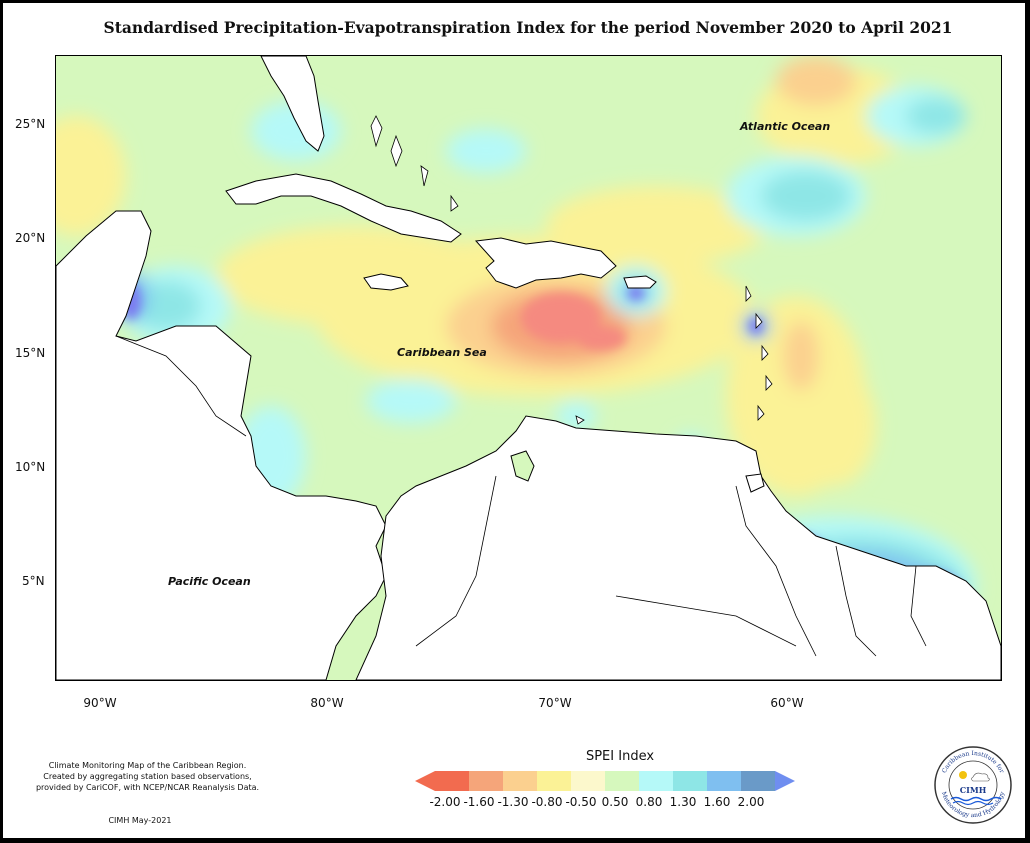 The width and height of the screenshot is (1030, 843). What do you see at coordinates (918, 606) in the screenshot?
I see `border-suriname-guiana` at bounding box center [918, 606].